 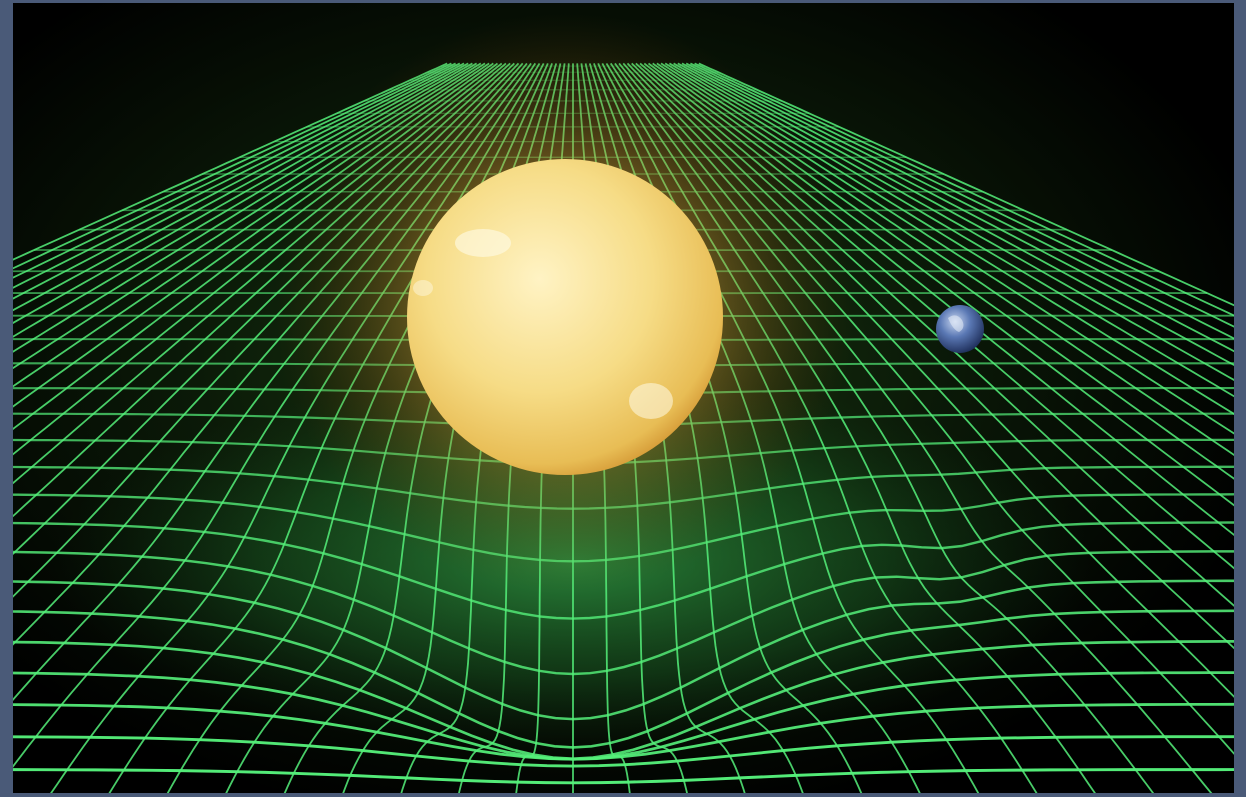 What do you see at coordinates (960, 329) in the screenshot?
I see `earth-icon` at bounding box center [960, 329].